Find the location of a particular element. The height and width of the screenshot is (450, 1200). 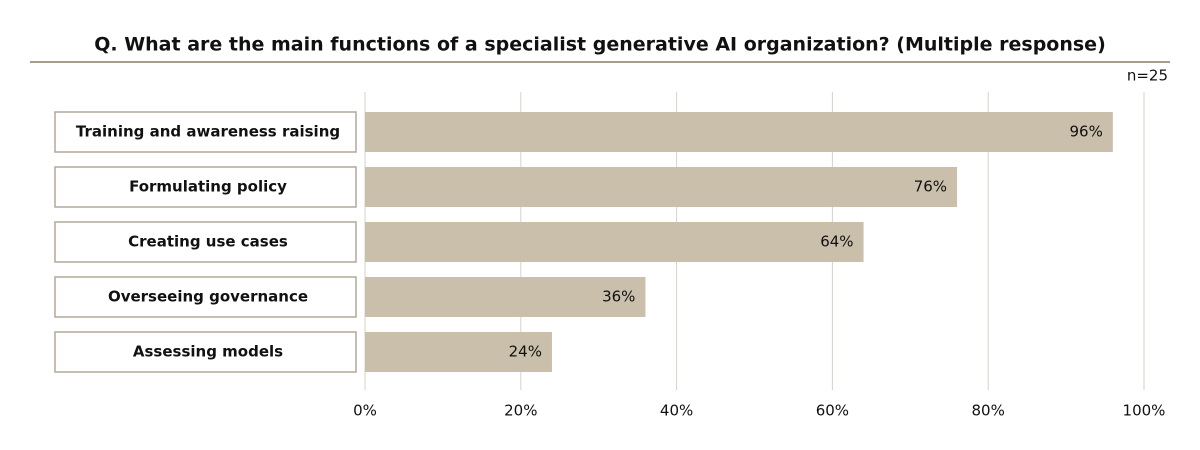

category-label: Assessing models is located at coordinates (208, 352).